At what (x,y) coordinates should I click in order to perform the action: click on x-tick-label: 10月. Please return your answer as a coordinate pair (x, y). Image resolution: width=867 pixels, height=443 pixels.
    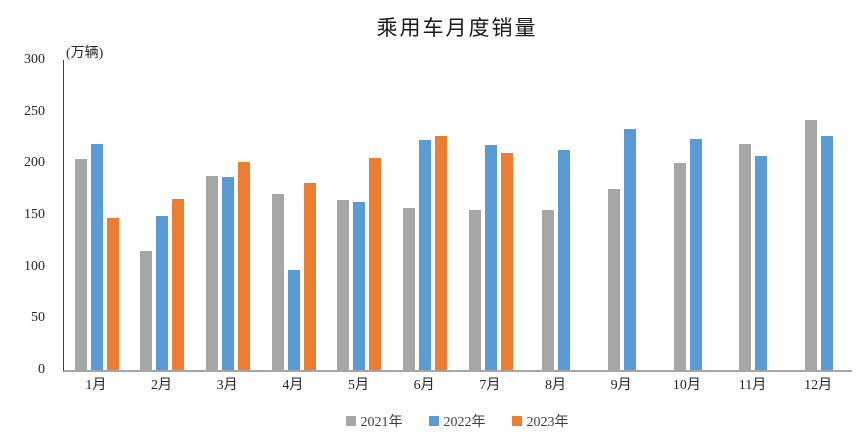
    Looking at the image, I should click on (686, 385).